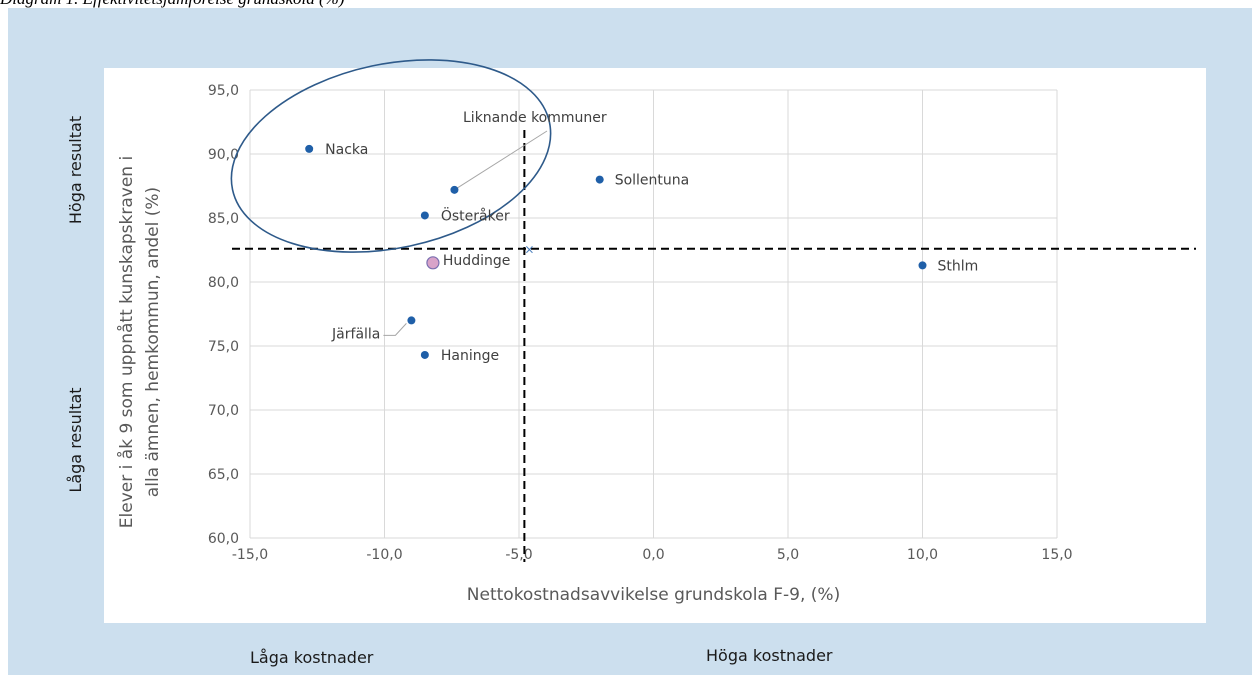 This screenshot has height=675, width=1252. What do you see at coordinates (433, 263) in the screenshot?
I see `data-point-highlight` at bounding box center [433, 263].